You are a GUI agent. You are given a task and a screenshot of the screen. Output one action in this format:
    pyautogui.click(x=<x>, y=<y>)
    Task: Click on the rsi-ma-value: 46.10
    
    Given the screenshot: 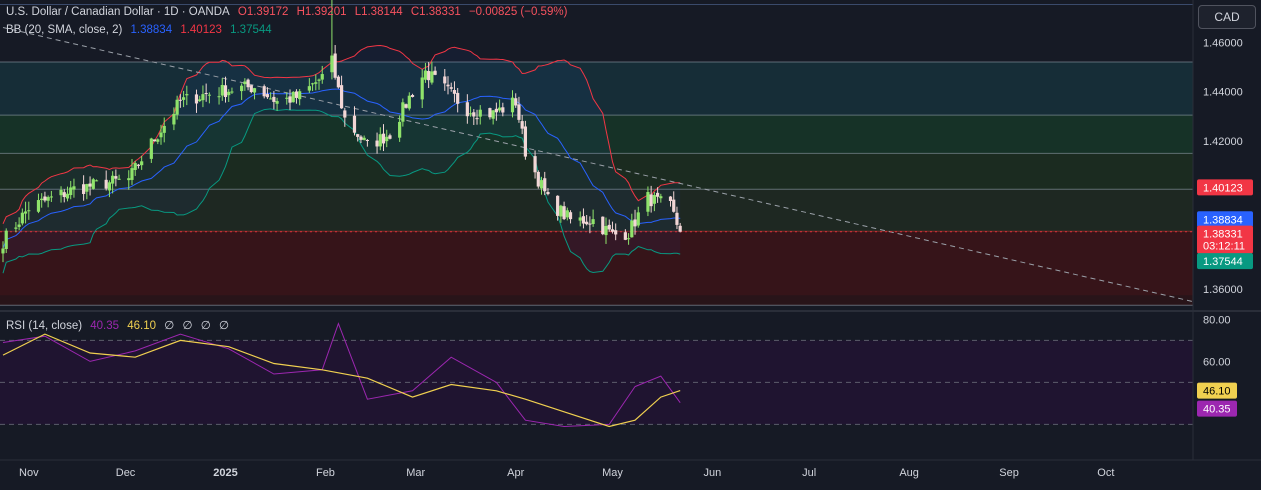 What is the action you would take?
    pyautogui.click(x=142, y=326)
    